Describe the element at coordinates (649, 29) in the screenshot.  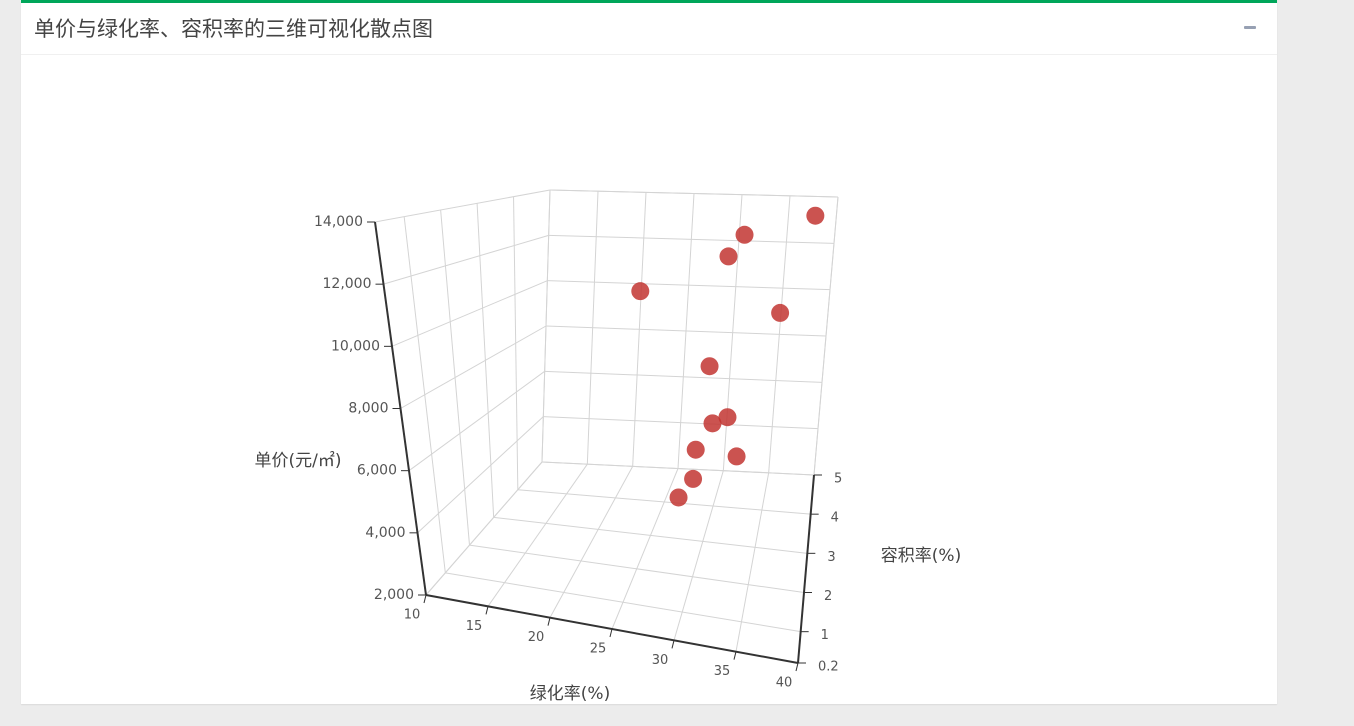
I see `panel-header: 单价与绿化率、容积率的三维可视化散点图` at that location.